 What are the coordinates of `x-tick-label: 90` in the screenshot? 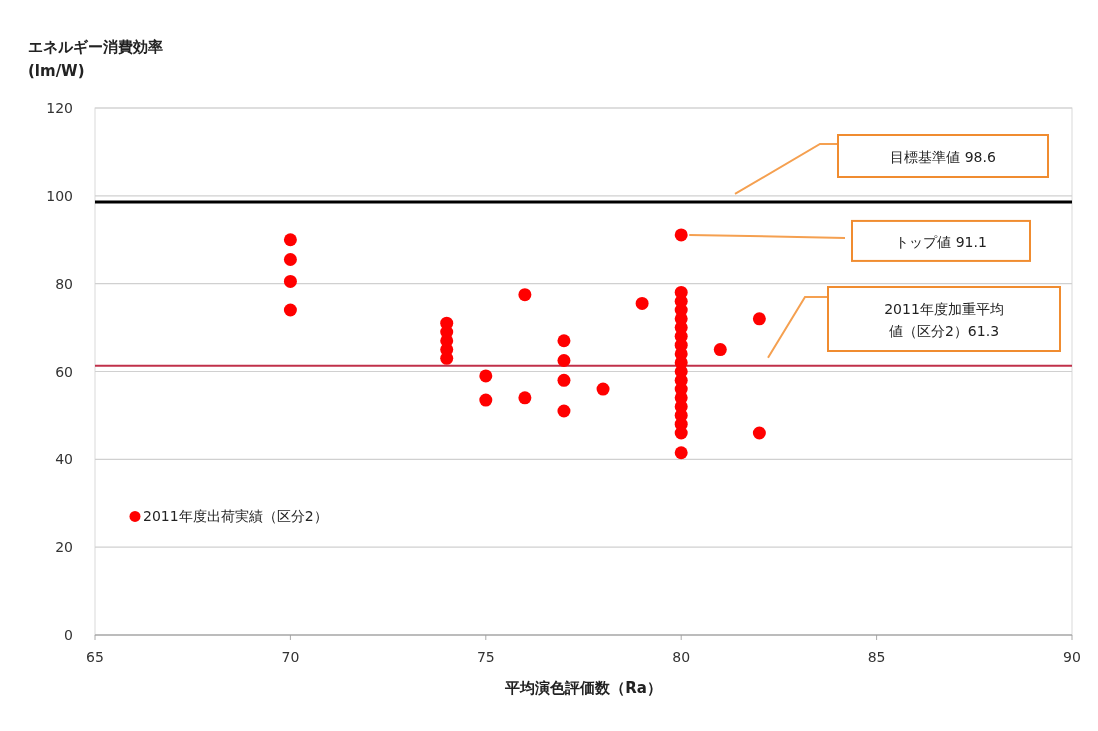 It's located at (1072, 657).